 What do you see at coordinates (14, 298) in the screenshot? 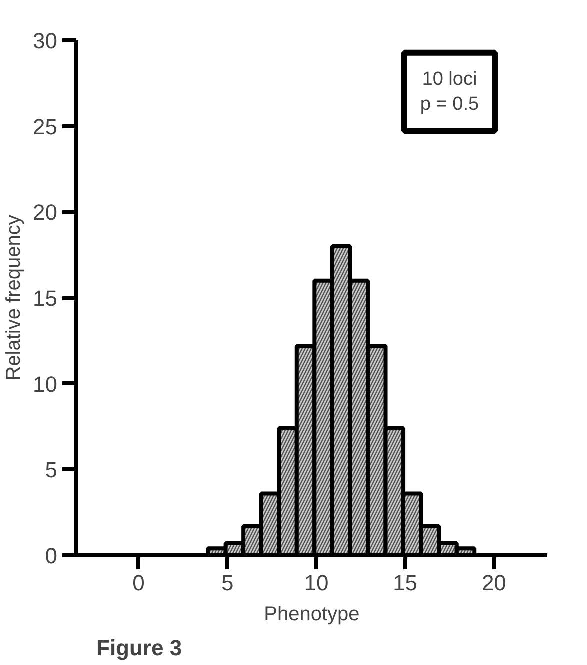
I see `y-axis-title: Relative frequency` at bounding box center [14, 298].